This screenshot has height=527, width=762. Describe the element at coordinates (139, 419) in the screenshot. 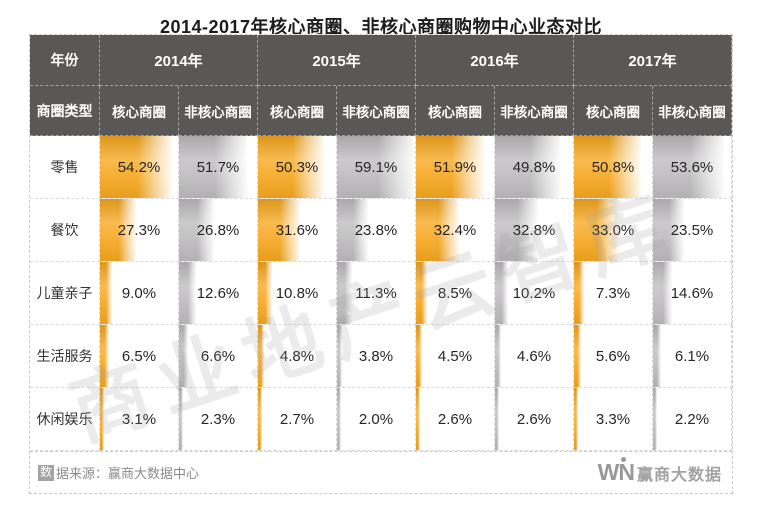

I see `value-cell: 3.1%` at that location.